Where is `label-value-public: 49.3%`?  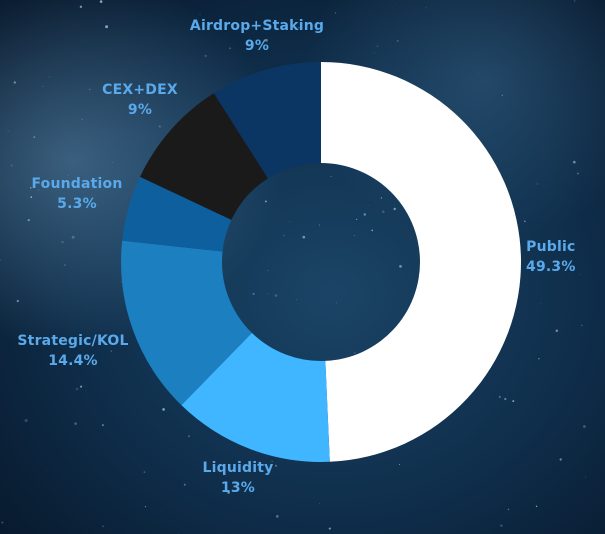
label-value-public: 49.3% is located at coordinates (551, 267).